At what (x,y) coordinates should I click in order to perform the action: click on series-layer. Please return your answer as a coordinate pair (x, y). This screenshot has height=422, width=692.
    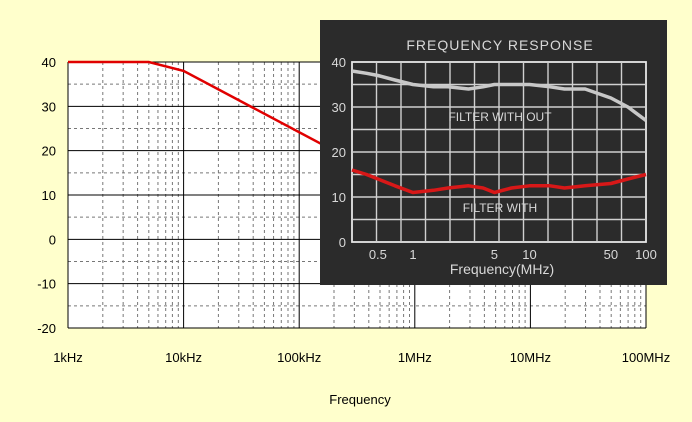
    Looking at the image, I should click on (201, 106).